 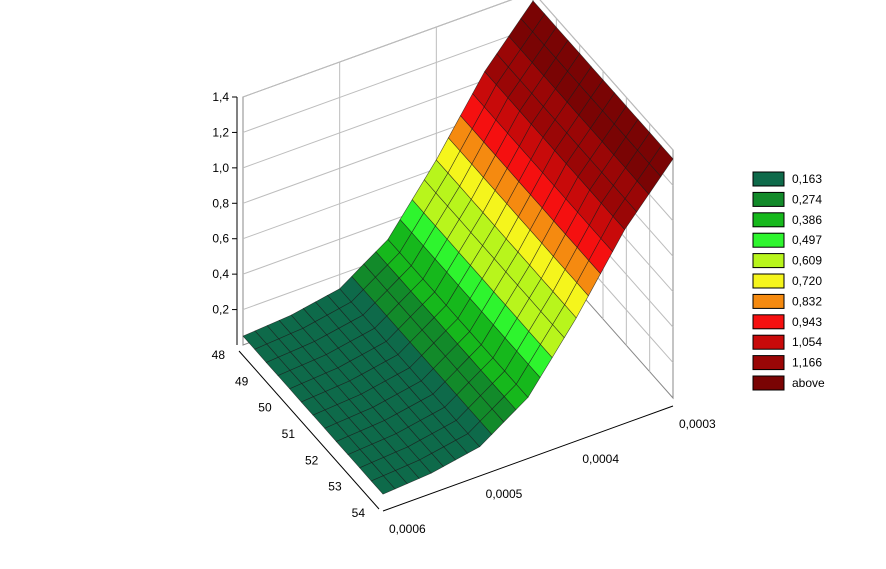 I want to click on y-tick-label: 0,0004, so click(x=600, y=459).